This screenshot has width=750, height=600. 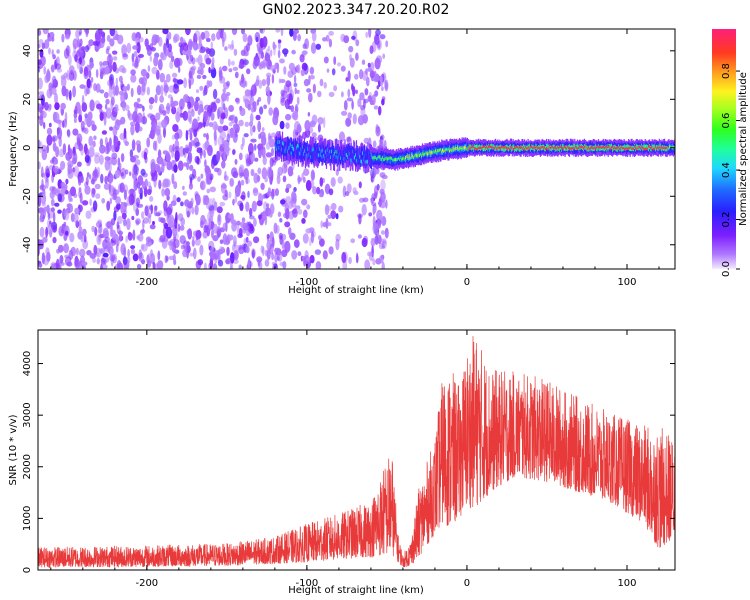 What do you see at coordinates (146, 583) in the screenshot?
I see `snr-x-tick-label: -200` at bounding box center [146, 583].